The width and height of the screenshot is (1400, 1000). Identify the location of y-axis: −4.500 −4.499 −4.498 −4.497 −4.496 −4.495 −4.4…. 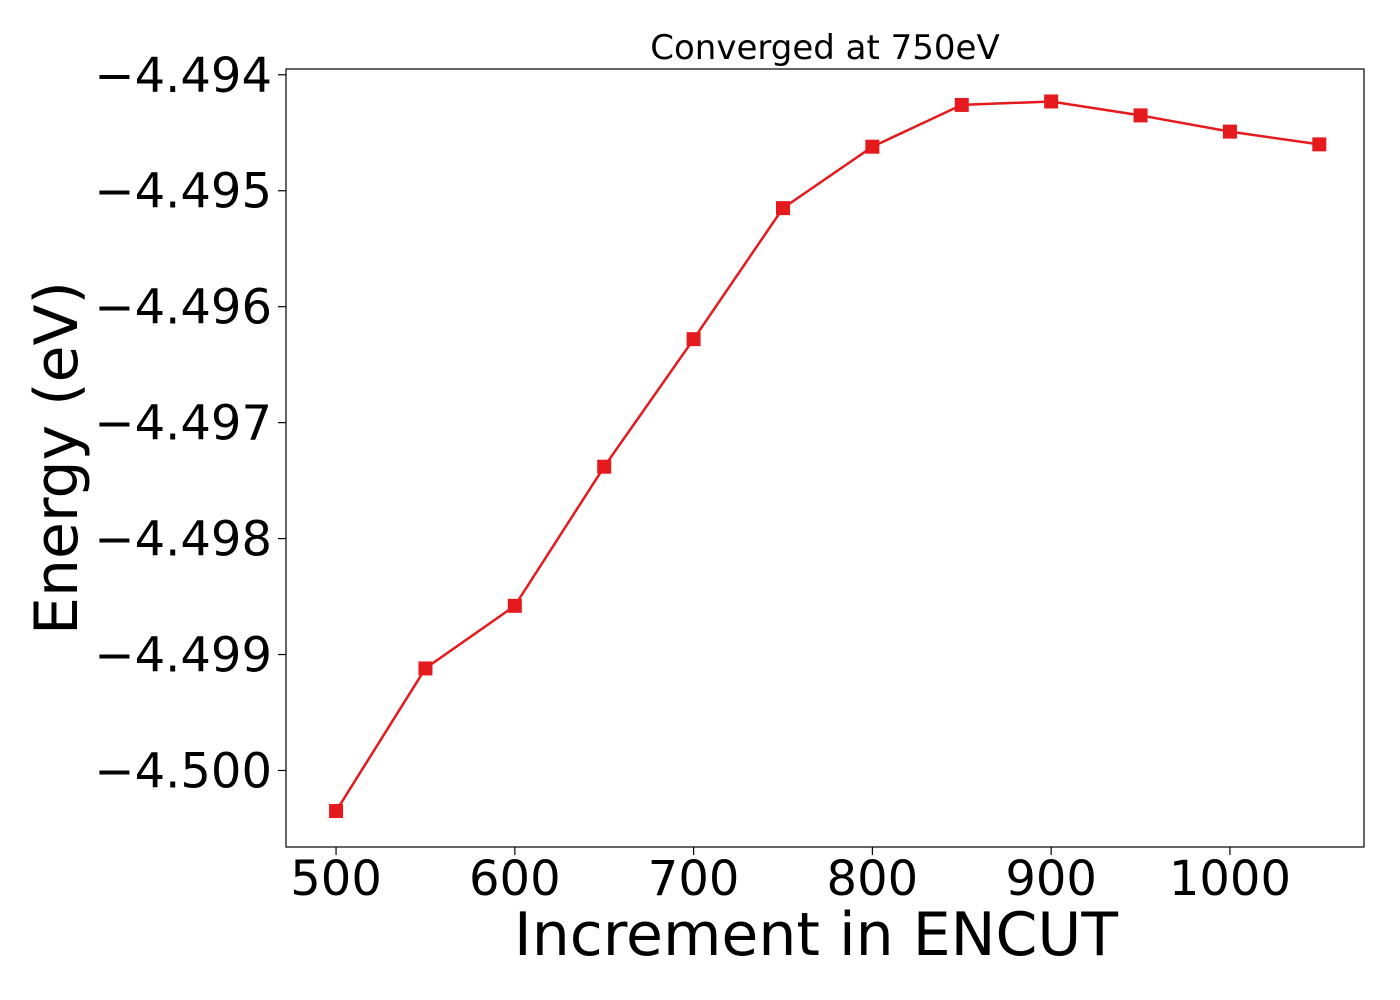
(190, 423).